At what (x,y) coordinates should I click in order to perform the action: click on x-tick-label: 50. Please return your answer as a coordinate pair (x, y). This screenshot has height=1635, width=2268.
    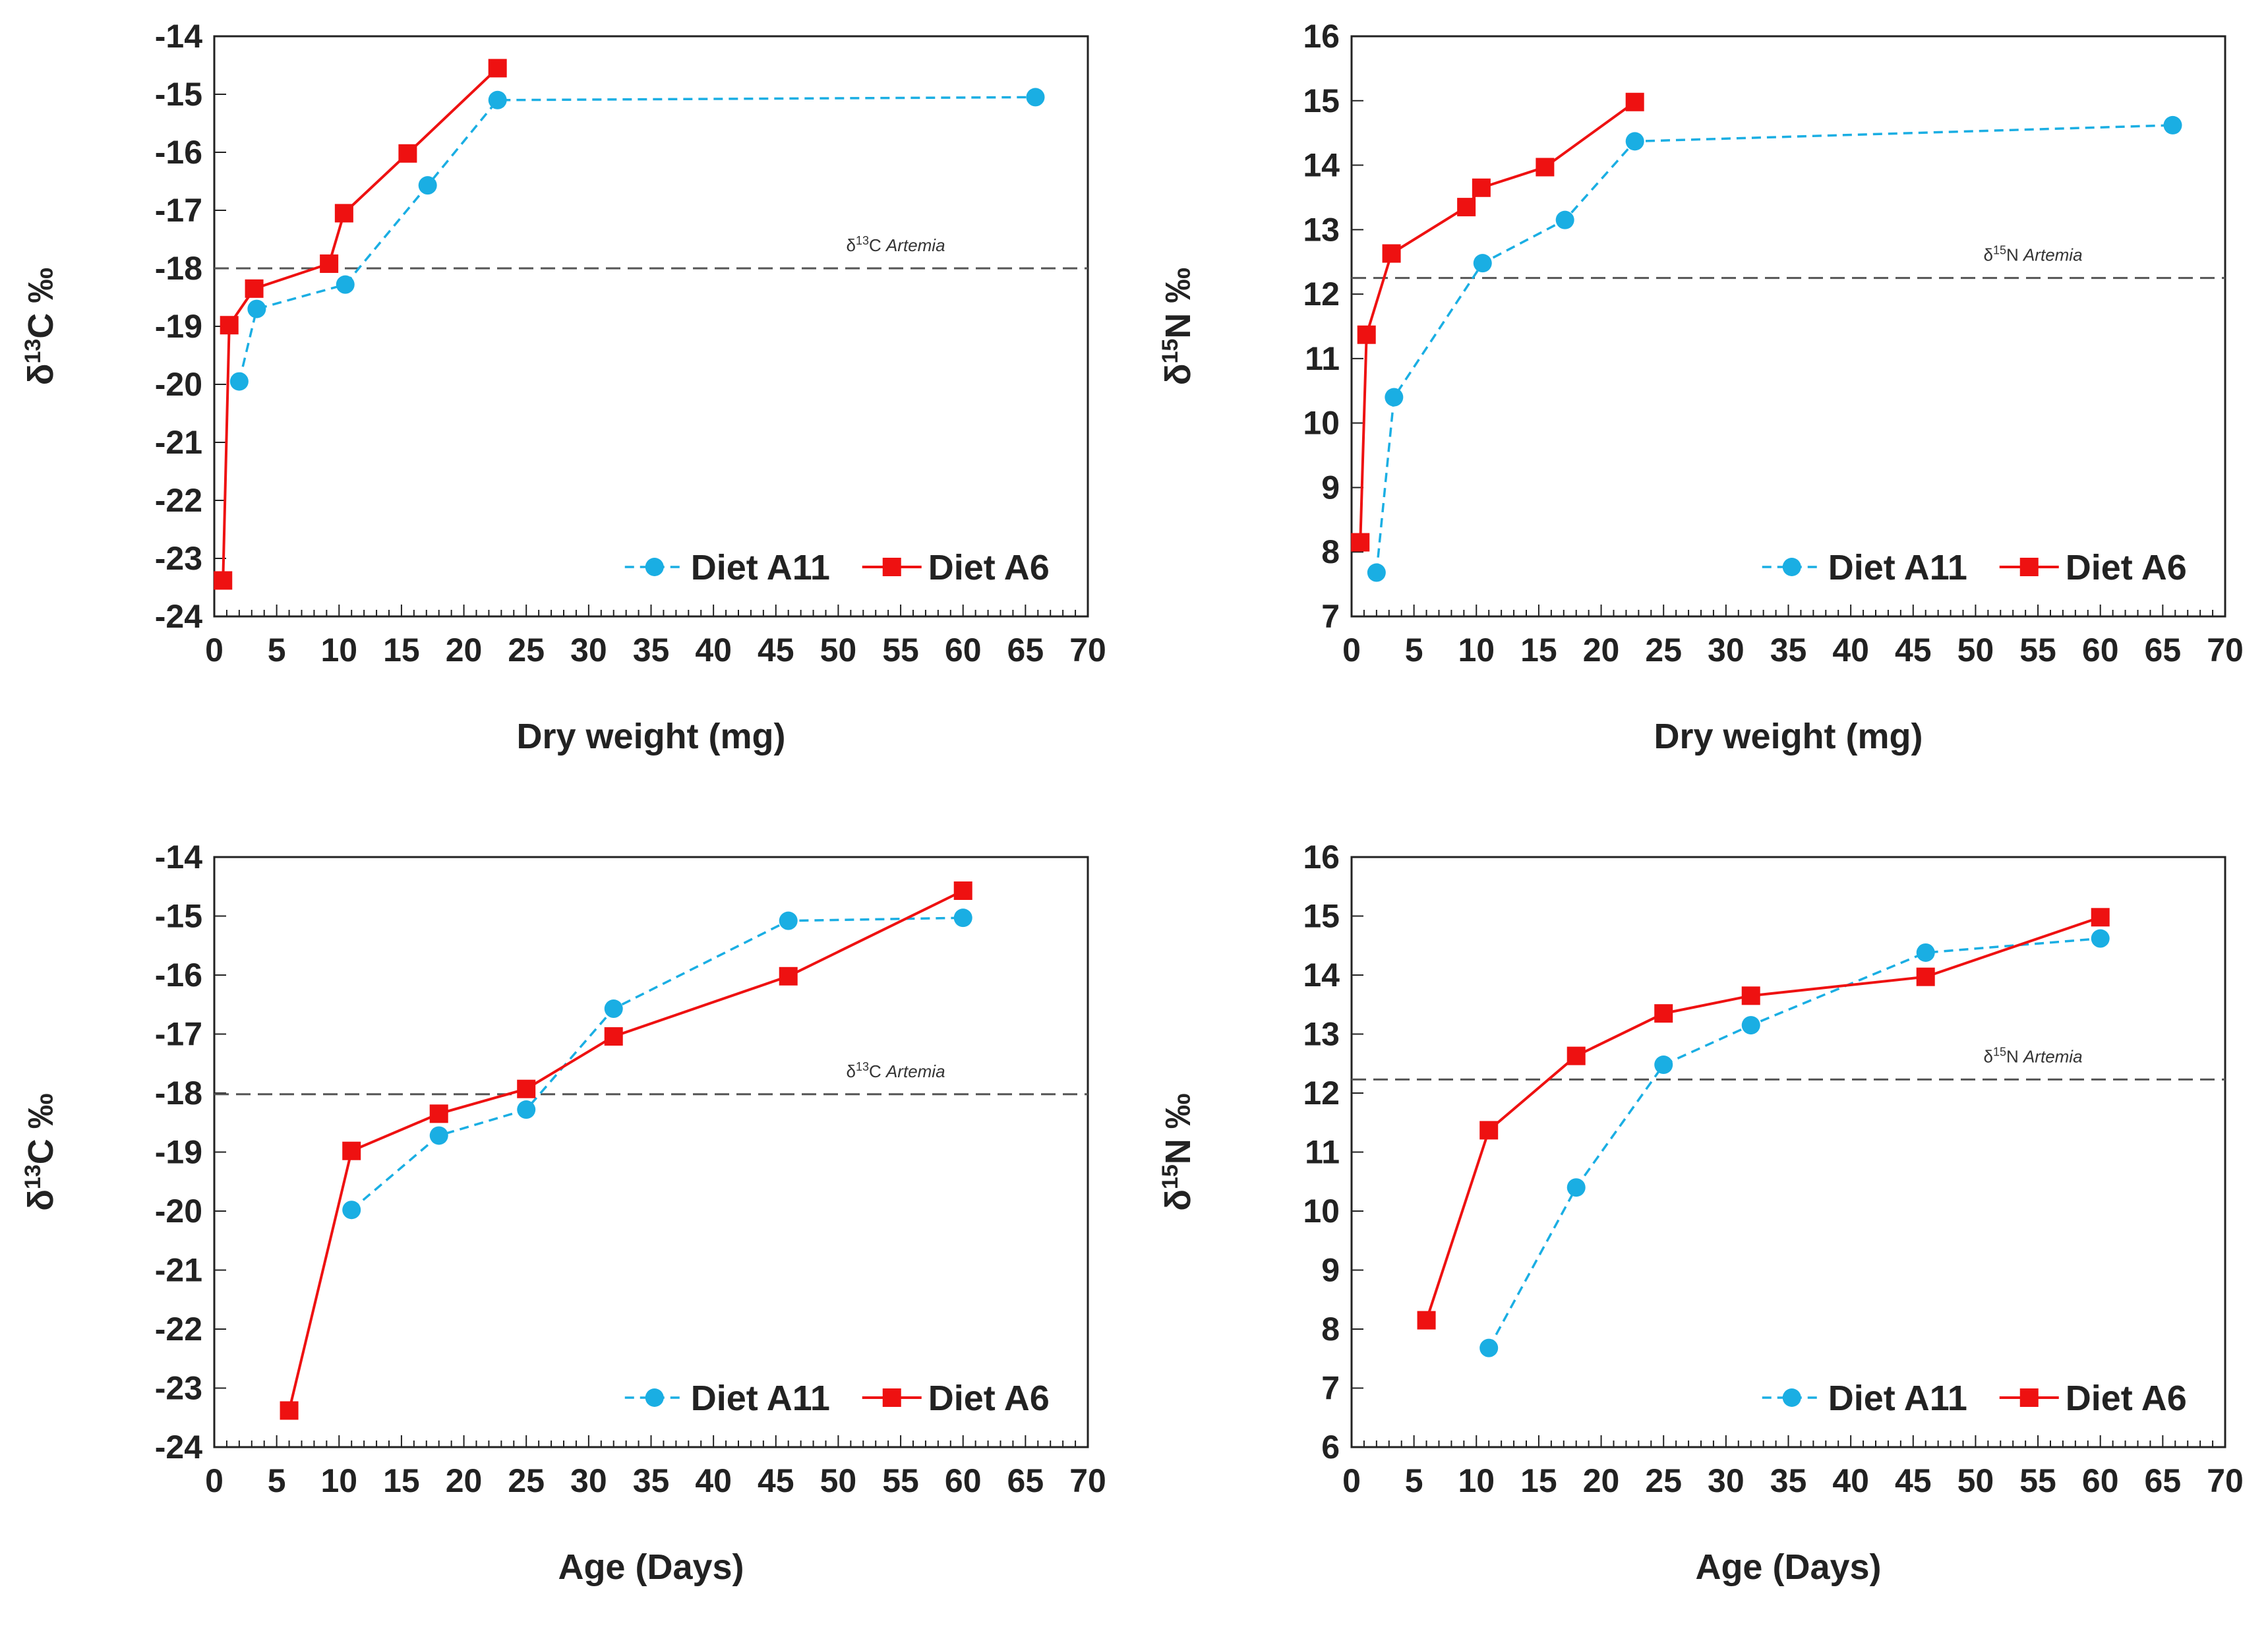
    Looking at the image, I should click on (1975, 1480).